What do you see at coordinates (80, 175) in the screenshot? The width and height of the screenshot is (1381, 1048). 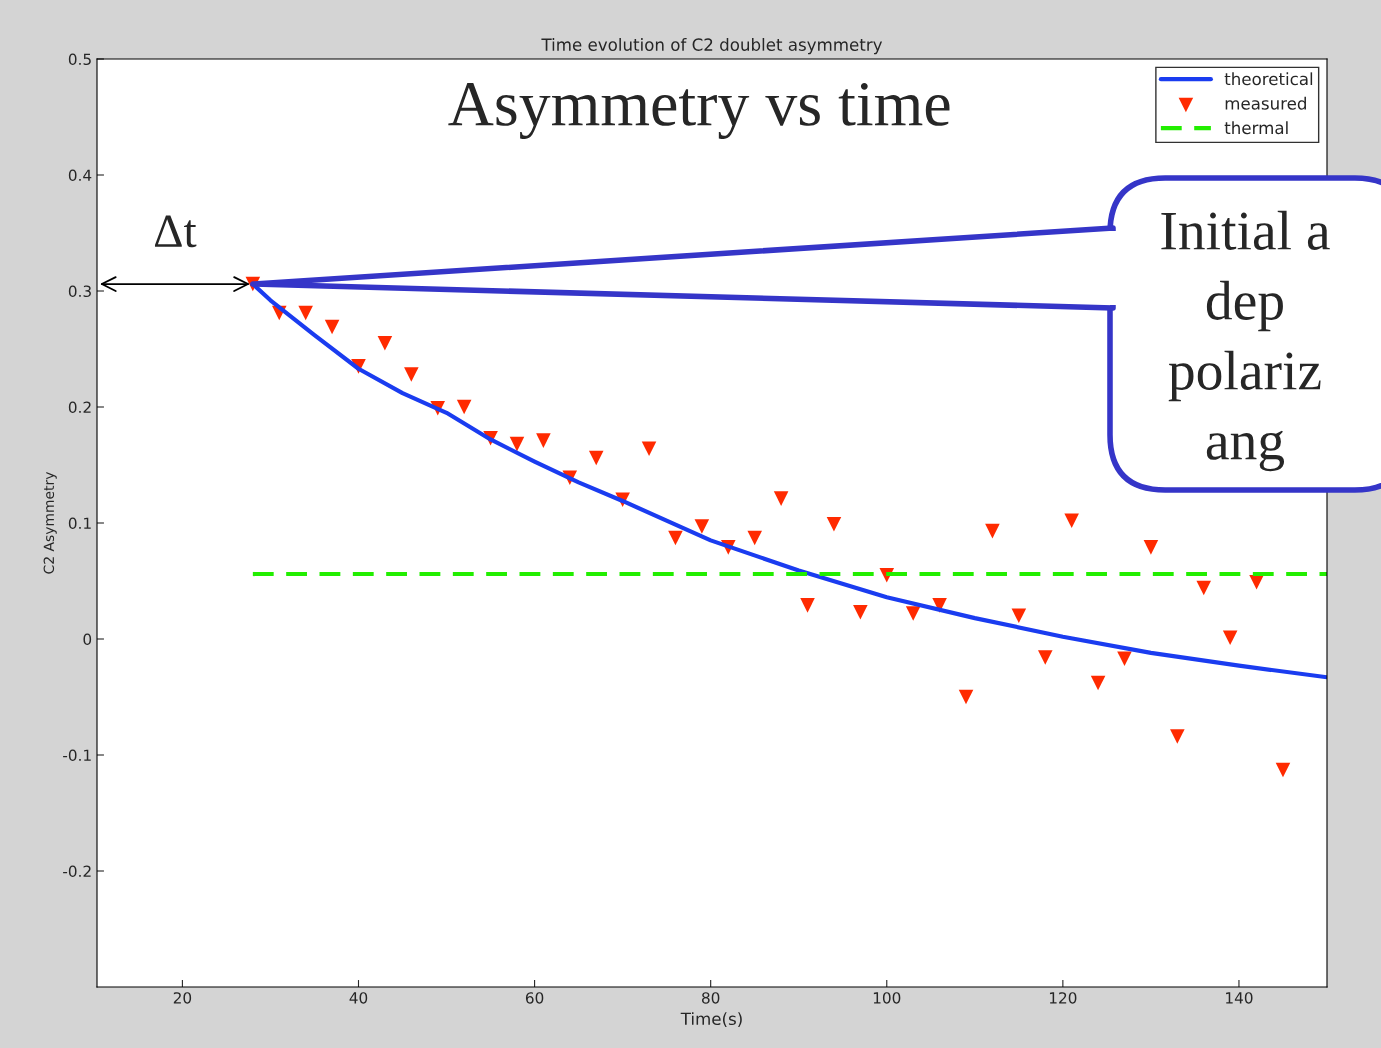 I see `y-tick-label: 0.4` at bounding box center [80, 175].